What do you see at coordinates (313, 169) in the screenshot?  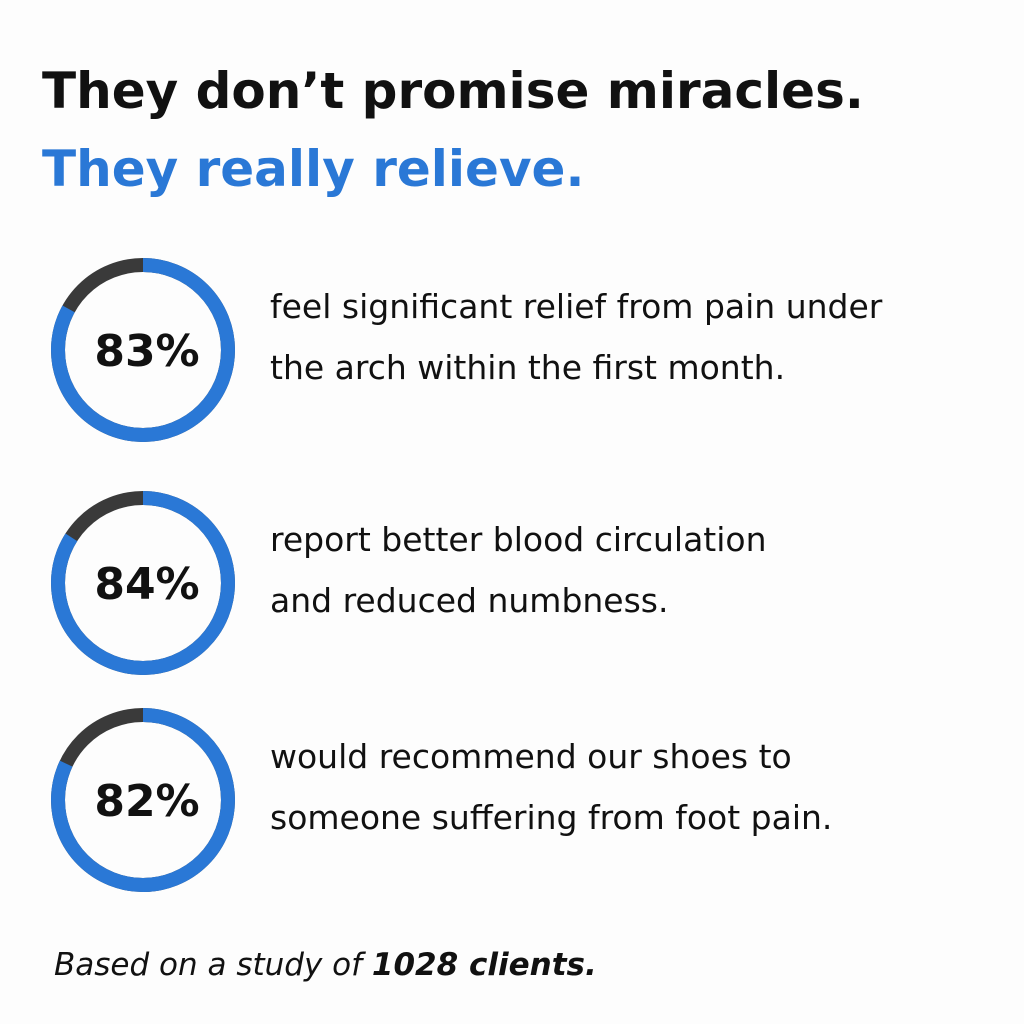 I see `title-line-2: They really relieve.` at bounding box center [313, 169].